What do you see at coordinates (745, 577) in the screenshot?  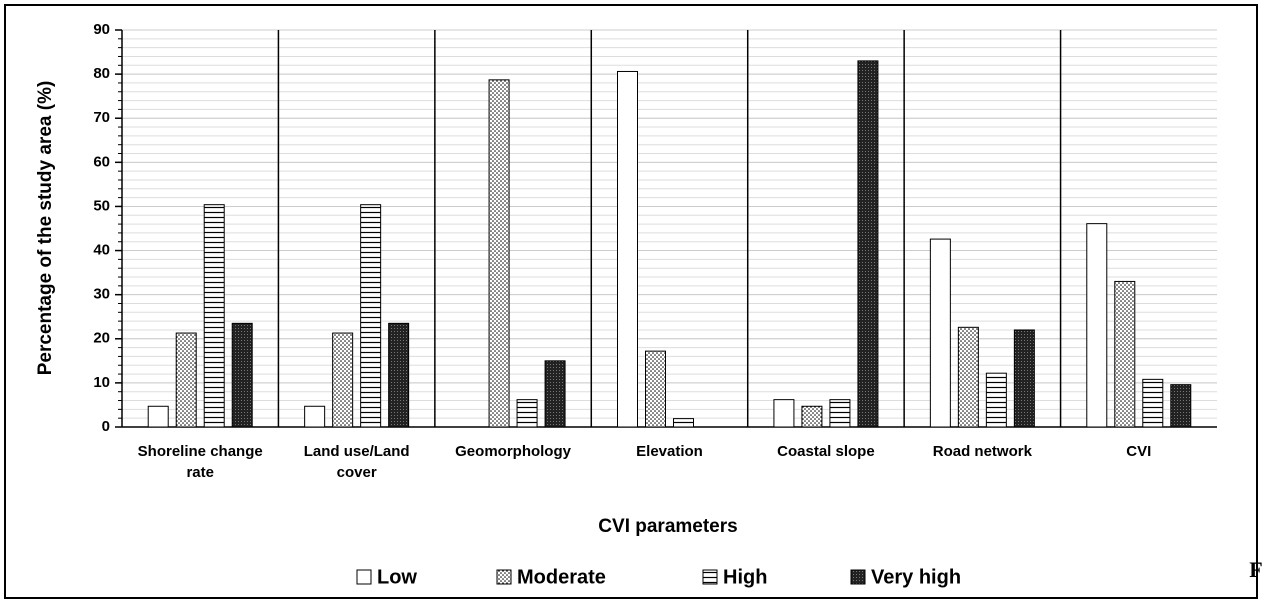 I see `legend-label: High` at bounding box center [745, 577].